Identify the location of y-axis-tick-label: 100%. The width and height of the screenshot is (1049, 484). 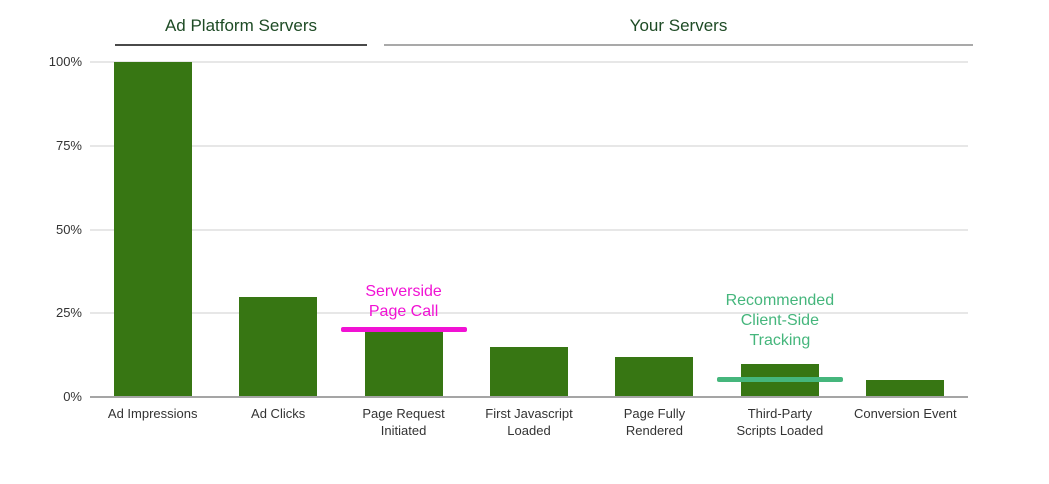
(65, 61).